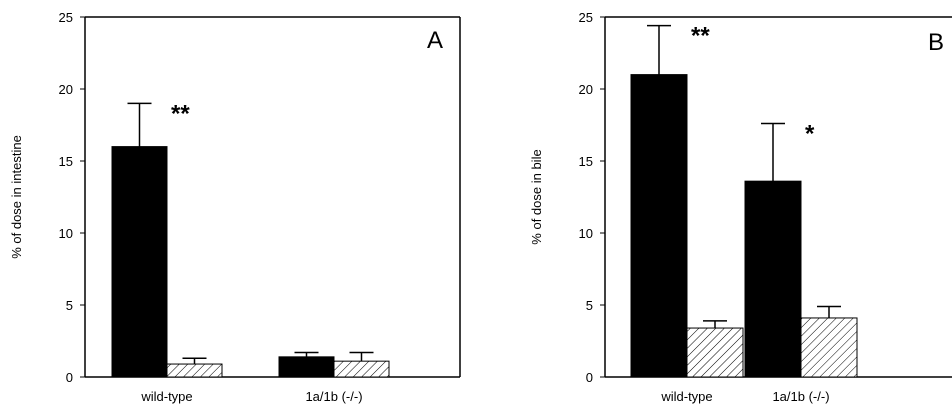  I want to click on b-panel-label: B, so click(936, 42).